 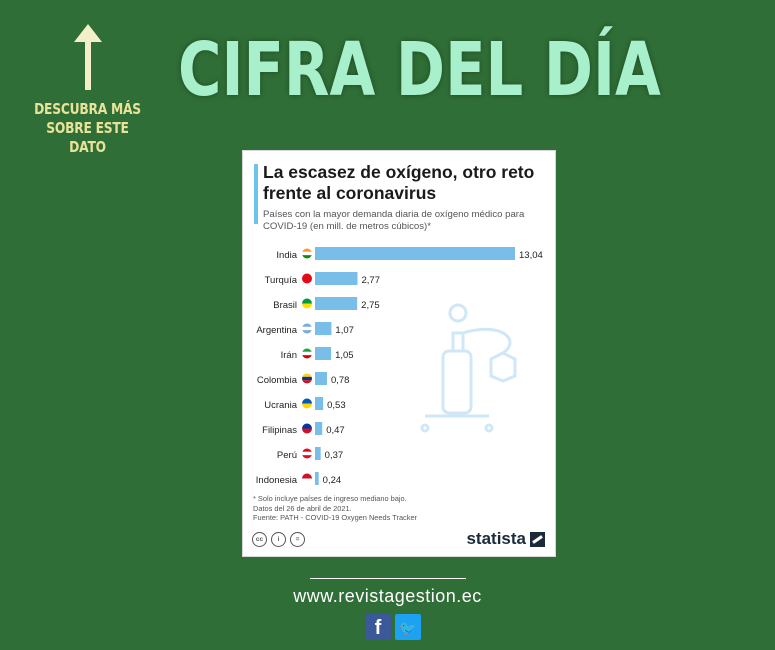 I want to click on headline: CIFRA DEL DÍA, so click(x=419, y=70).